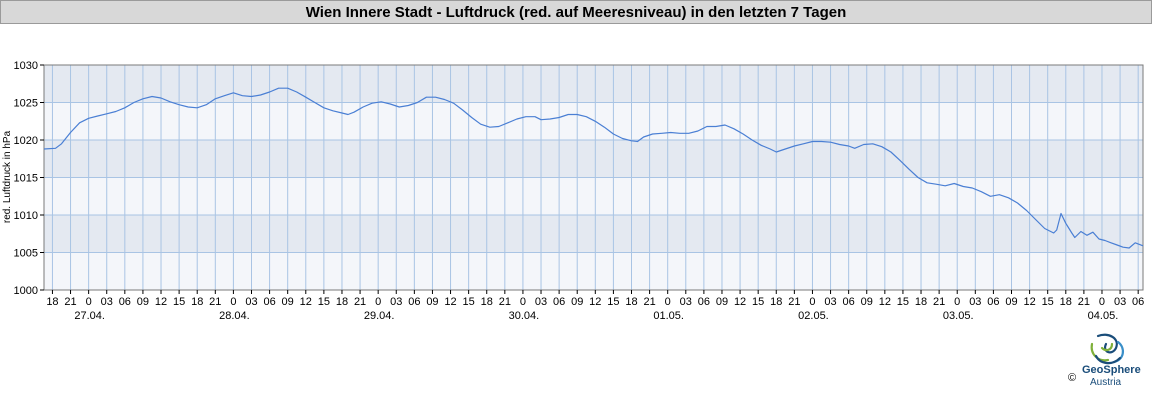  I want to click on date-label: 01.05., so click(668, 316).